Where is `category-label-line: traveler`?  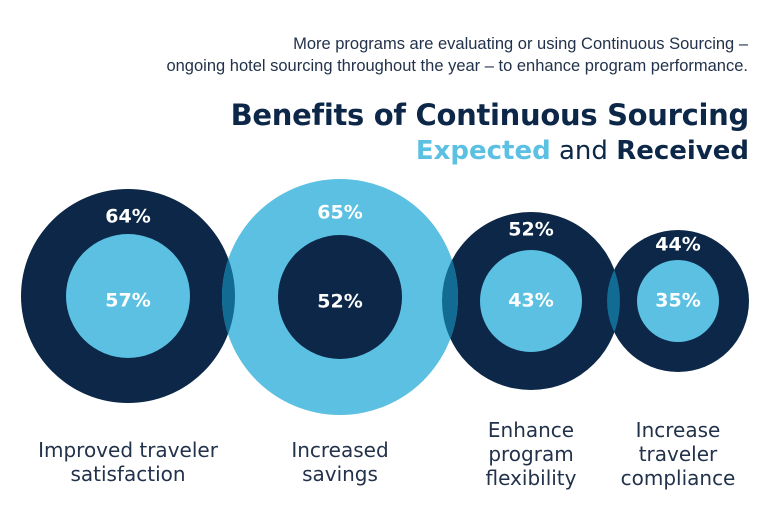 category-label-line: traveler is located at coordinates (678, 454).